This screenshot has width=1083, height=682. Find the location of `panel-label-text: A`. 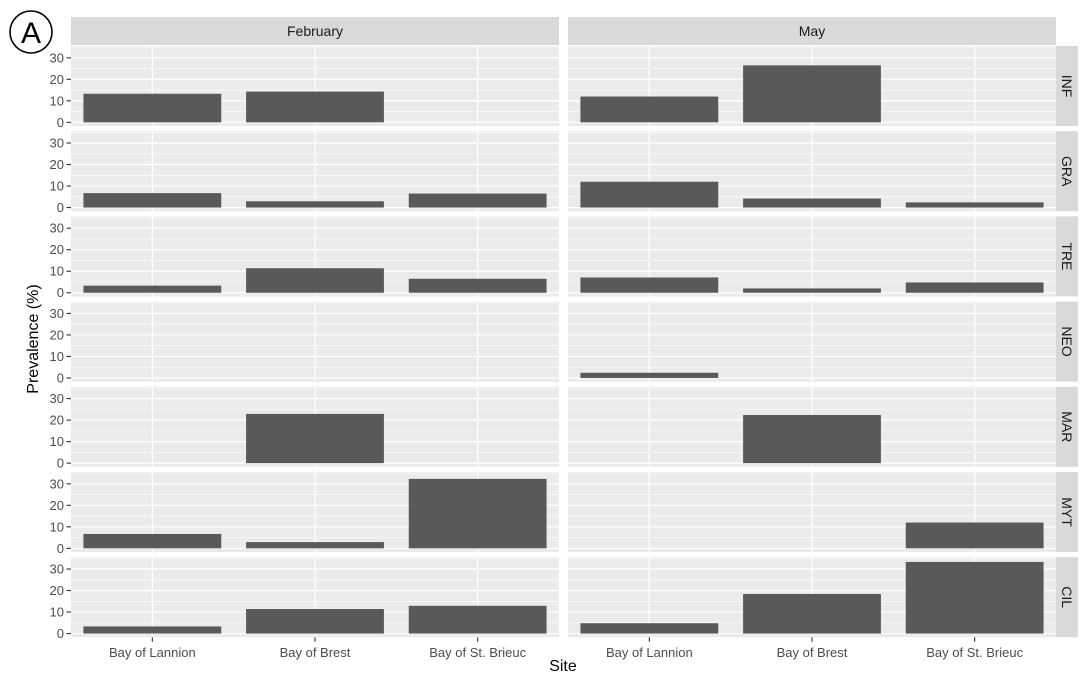

panel-label-text: A is located at coordinates (31, 33).